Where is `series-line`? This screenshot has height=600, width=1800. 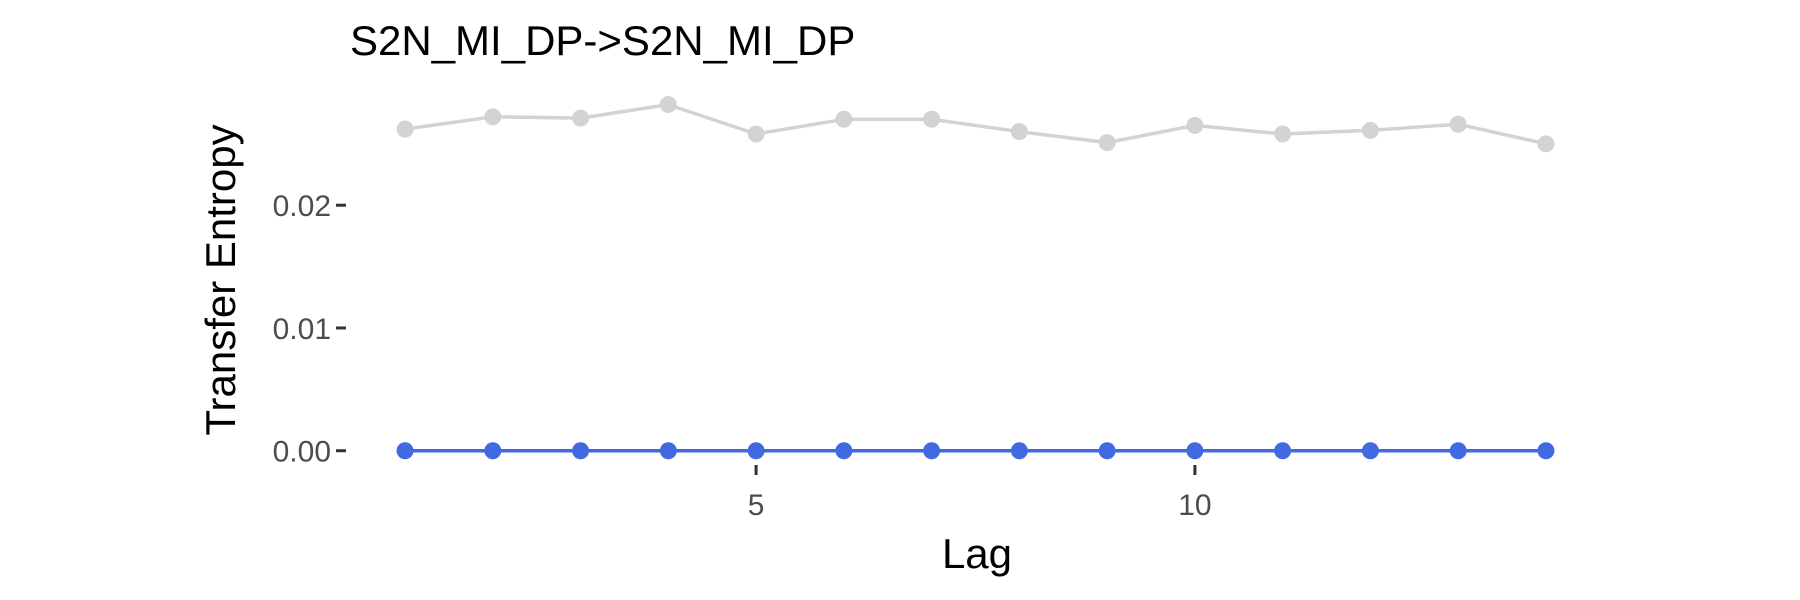
series-line is located at coordinates (975, 124).